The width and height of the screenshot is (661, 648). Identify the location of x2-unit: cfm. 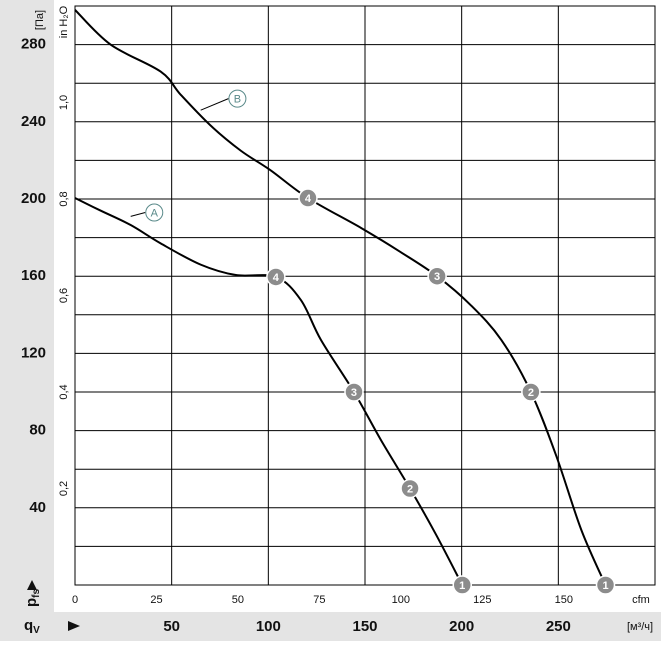
(641, 600).